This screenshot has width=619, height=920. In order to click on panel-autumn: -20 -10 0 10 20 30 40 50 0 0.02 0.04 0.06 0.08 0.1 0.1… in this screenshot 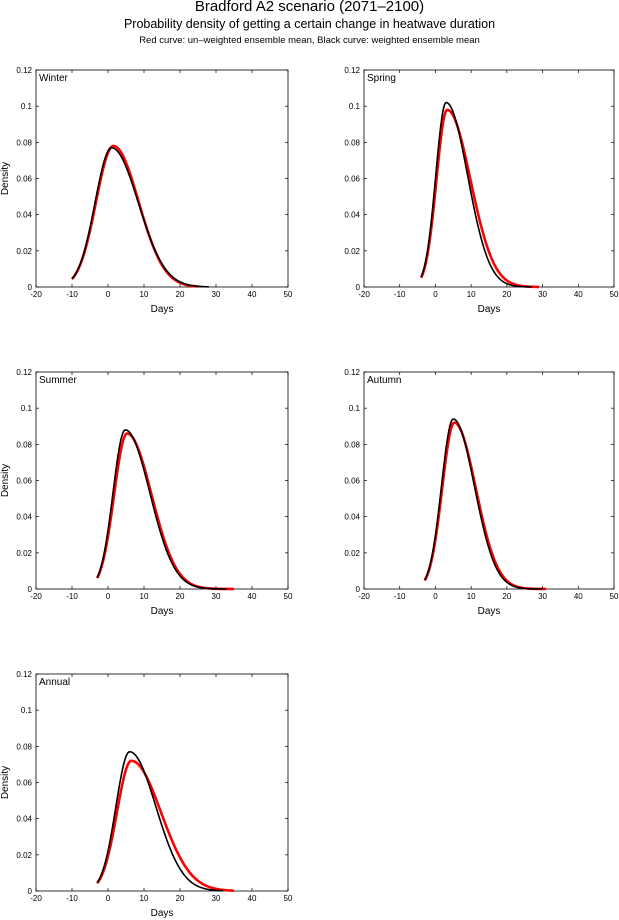, I will do `click(481, 492)`.